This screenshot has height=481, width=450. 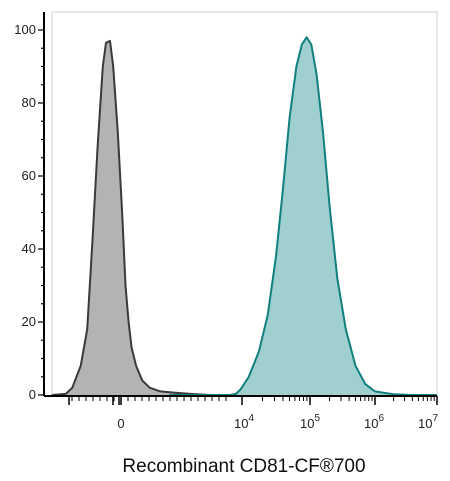 What do you see at coordinates (428, 422) in the screenshot?
I see `x-tick-label: 10⁷` at bounding box center [428, 422].